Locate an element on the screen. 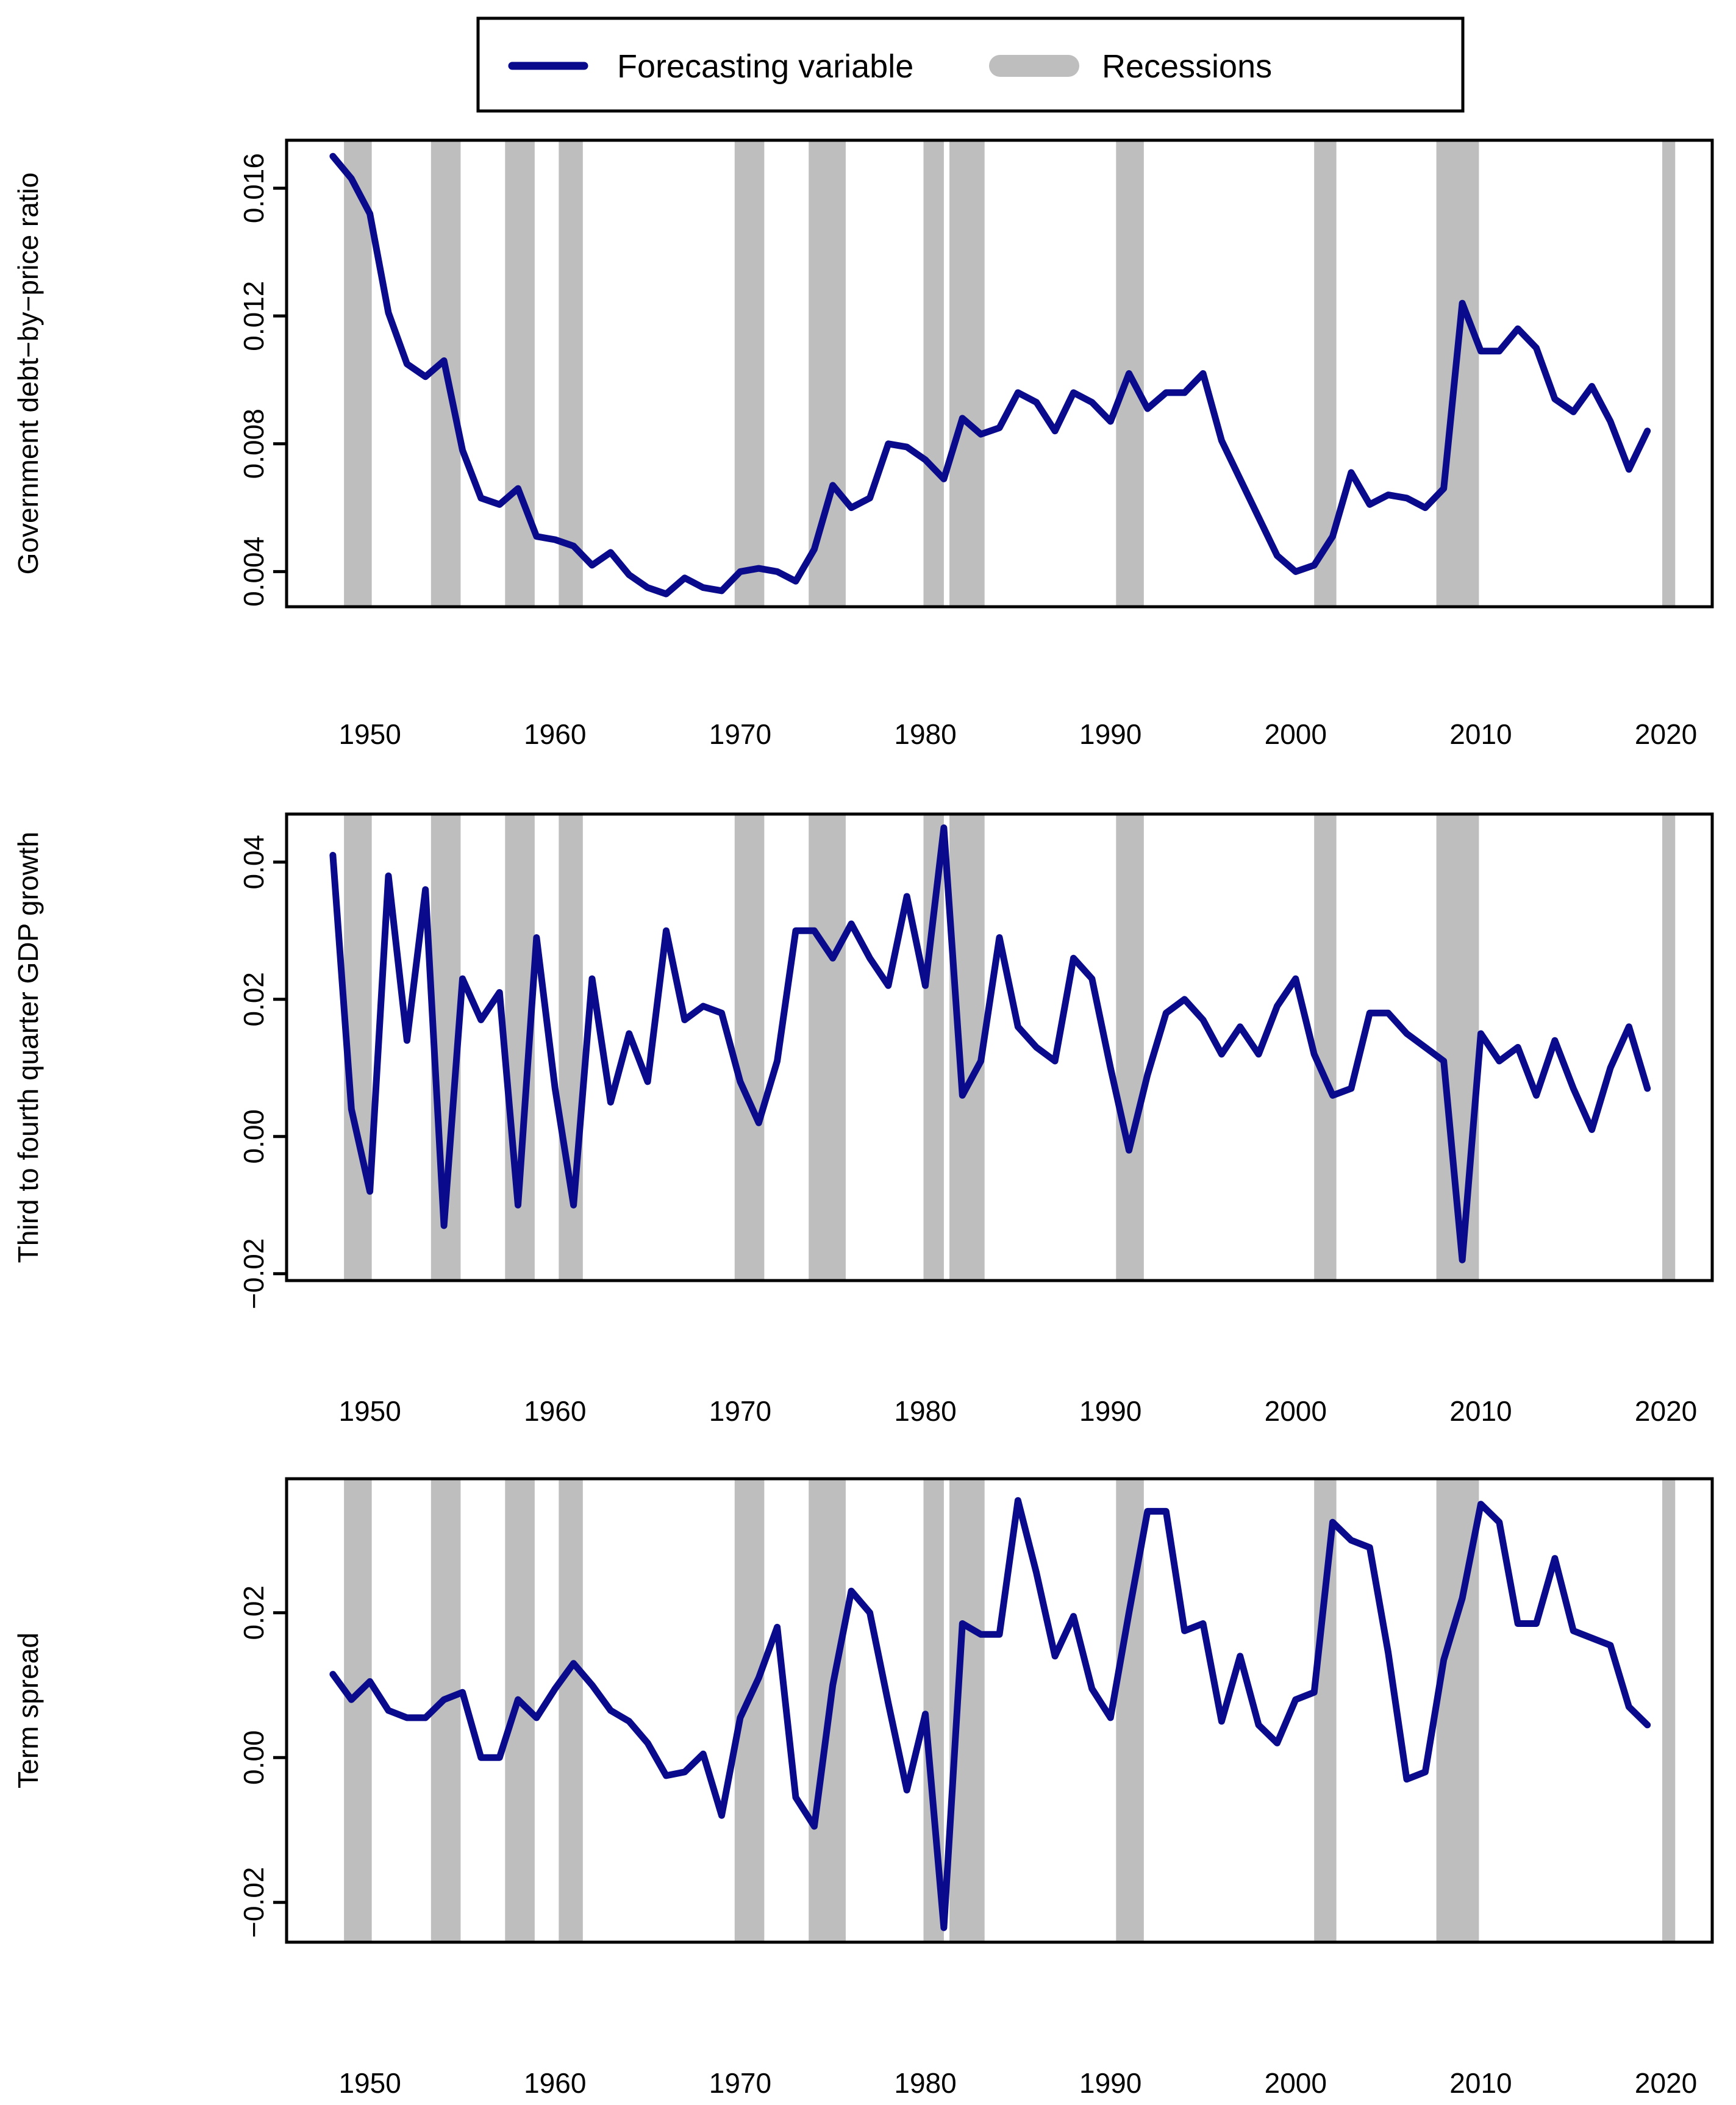 The width and height of the screenshot is (1736, 2105). legend-box is located at coordinates (970, 64).